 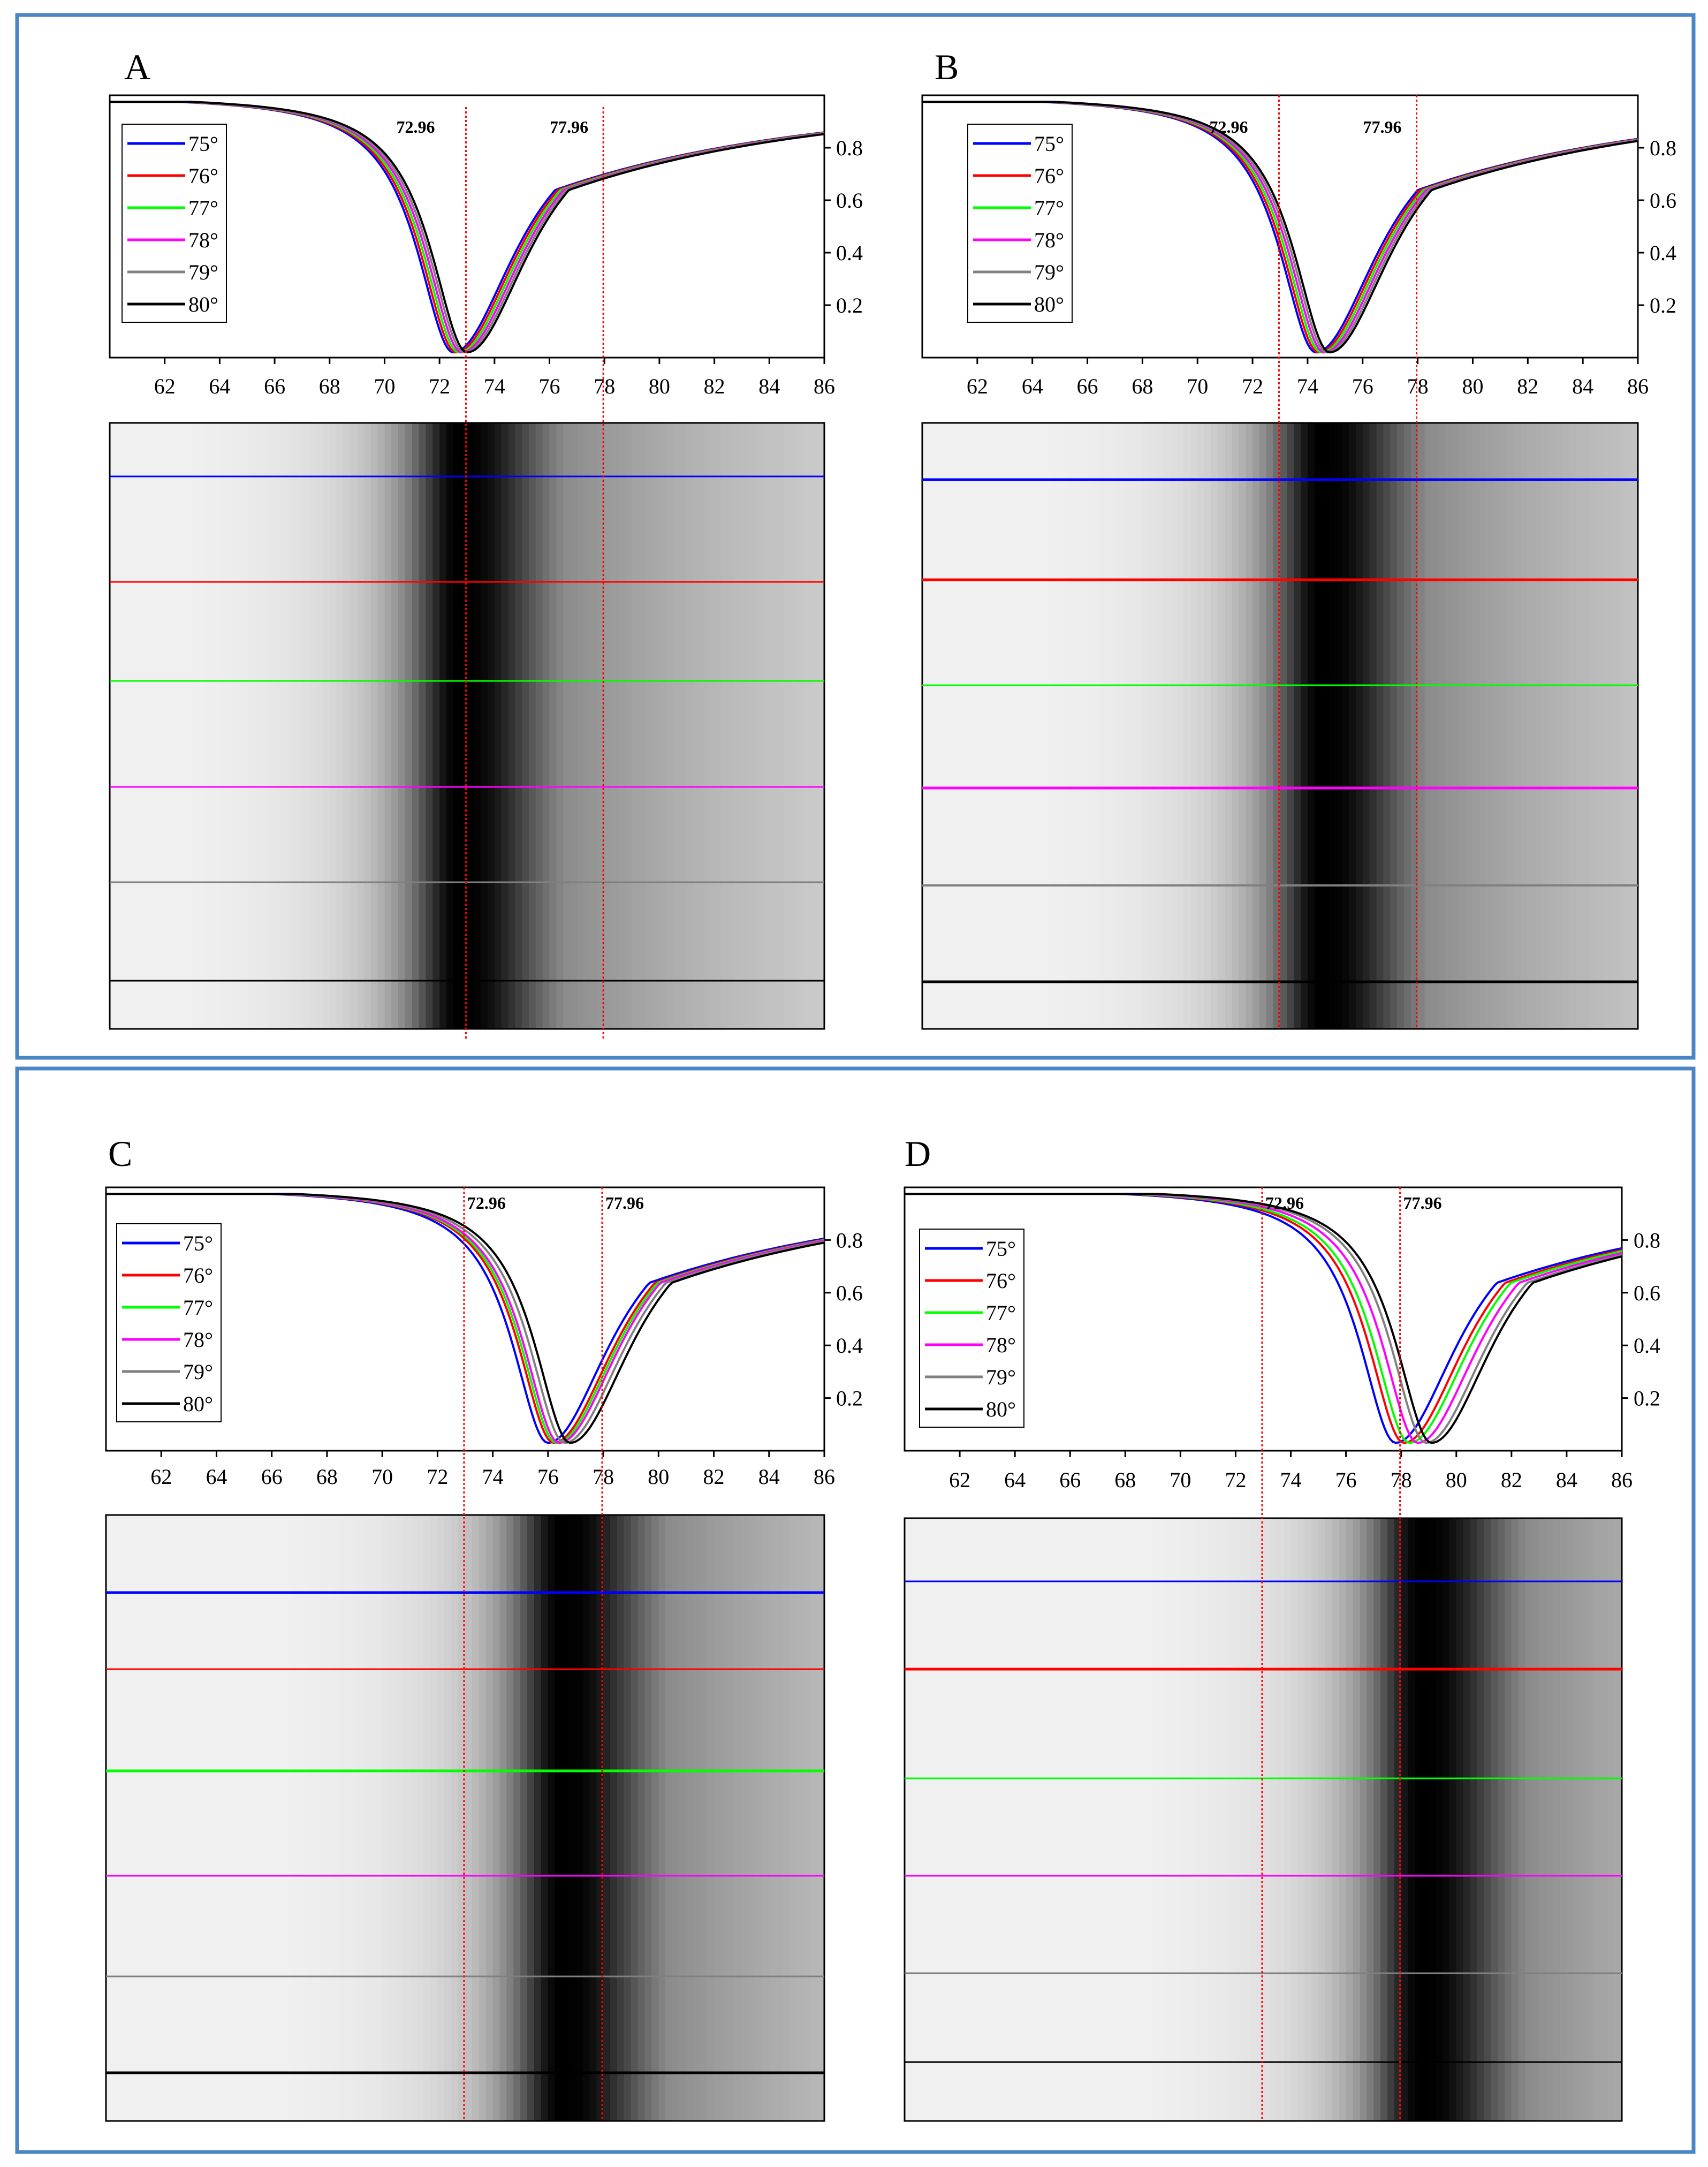 What do you see at coordinates (198, 1372) in the screenshot?
I see `legend-label-79: 79°` at bounding box center [198, 1372].